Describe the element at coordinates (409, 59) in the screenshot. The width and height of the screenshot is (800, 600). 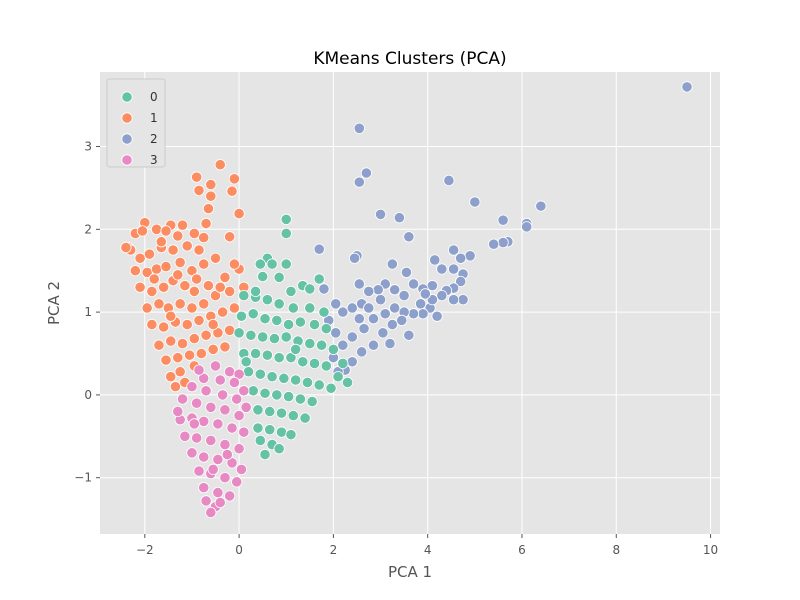
I see `chart-title: KMeans Clusters (PCA)` at that location.